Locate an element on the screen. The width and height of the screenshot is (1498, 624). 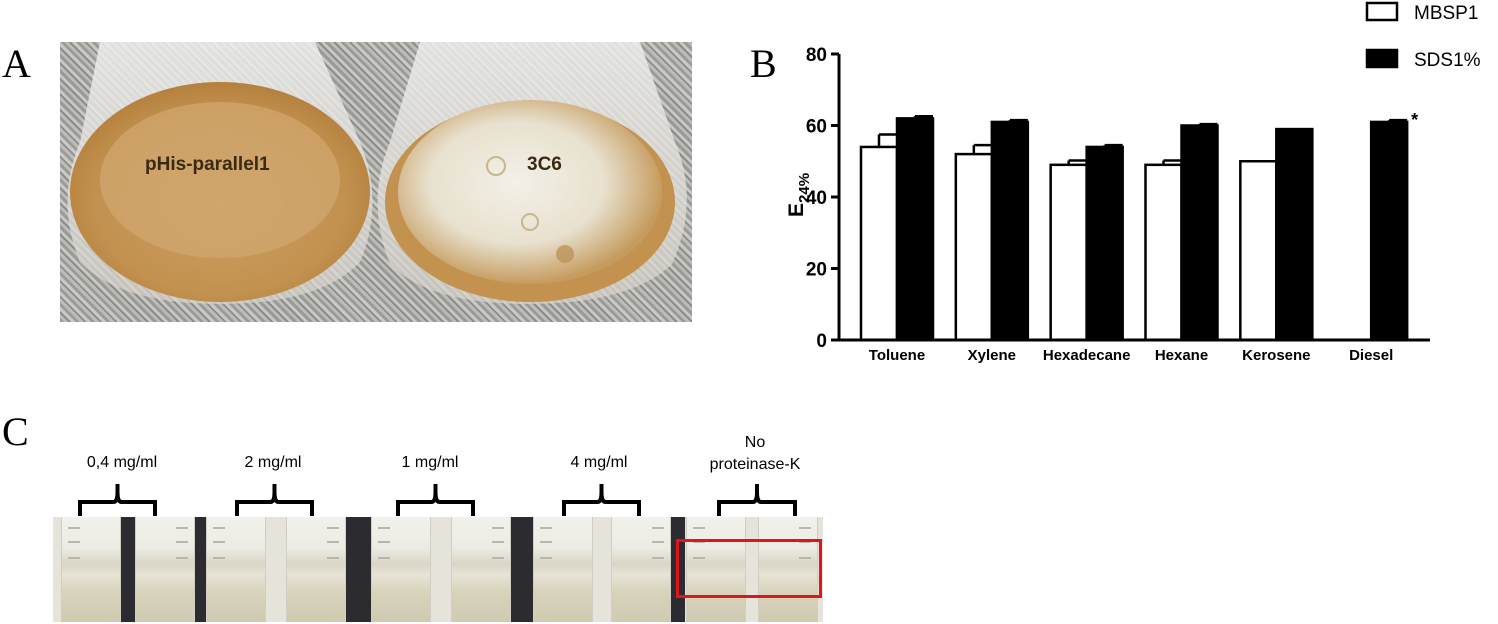
significance-asterisk: * is located at coordinates (1414, 120).